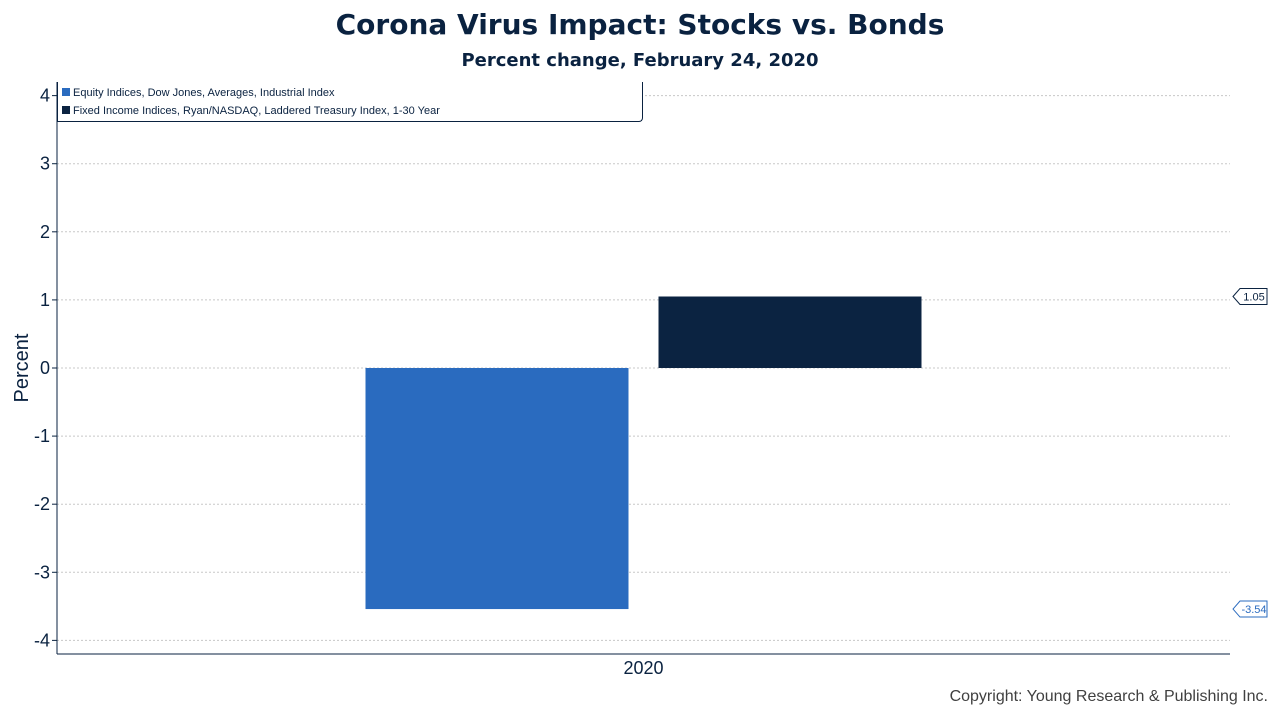 This screenshot has width=1280, height=720. What do you see at coordinates (42, 640) in the screenshot?
I see `y-tick-label-8: -4` at bounding box center [42, 640].